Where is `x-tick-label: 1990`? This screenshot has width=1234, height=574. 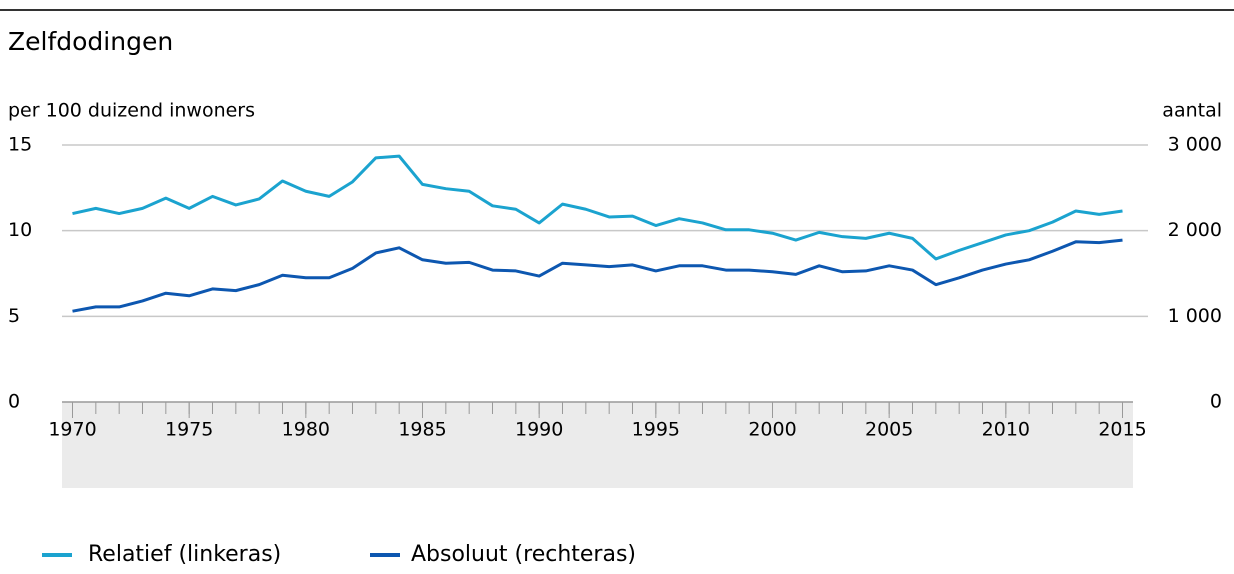
x-tick-label: 1990 is located at coordinates (539, 430).